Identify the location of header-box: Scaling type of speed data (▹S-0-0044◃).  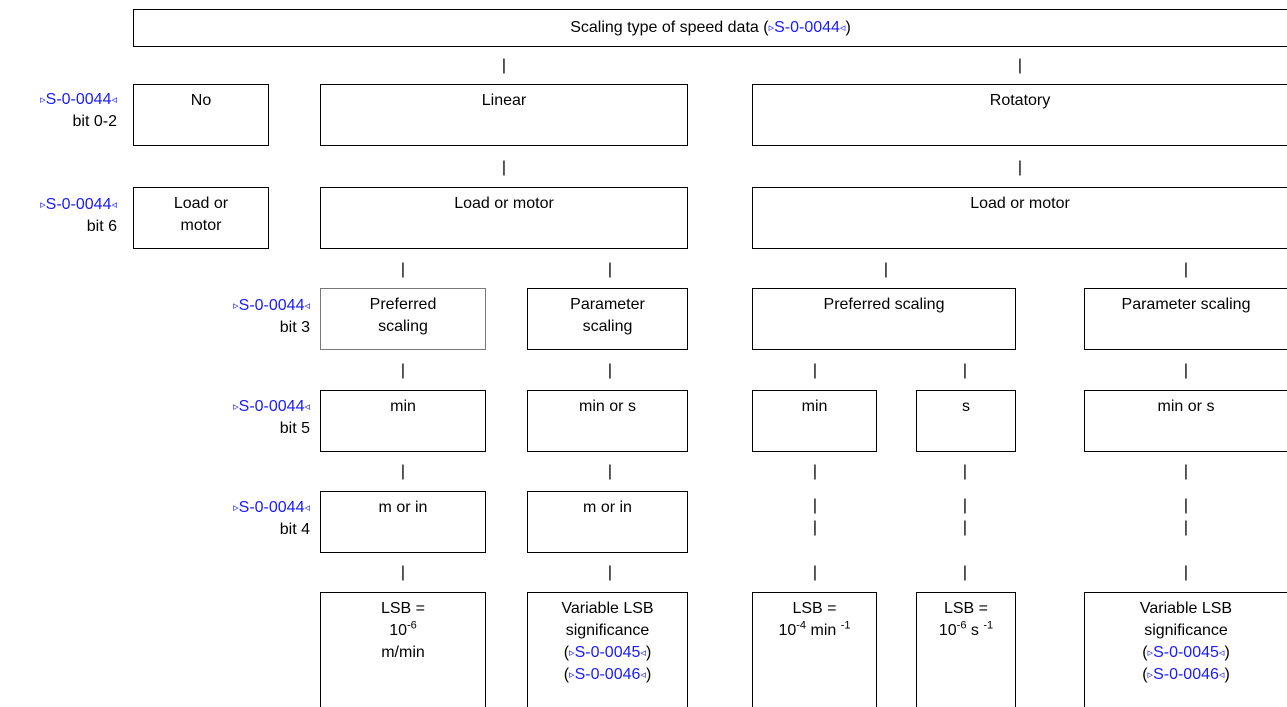
(710, 28).